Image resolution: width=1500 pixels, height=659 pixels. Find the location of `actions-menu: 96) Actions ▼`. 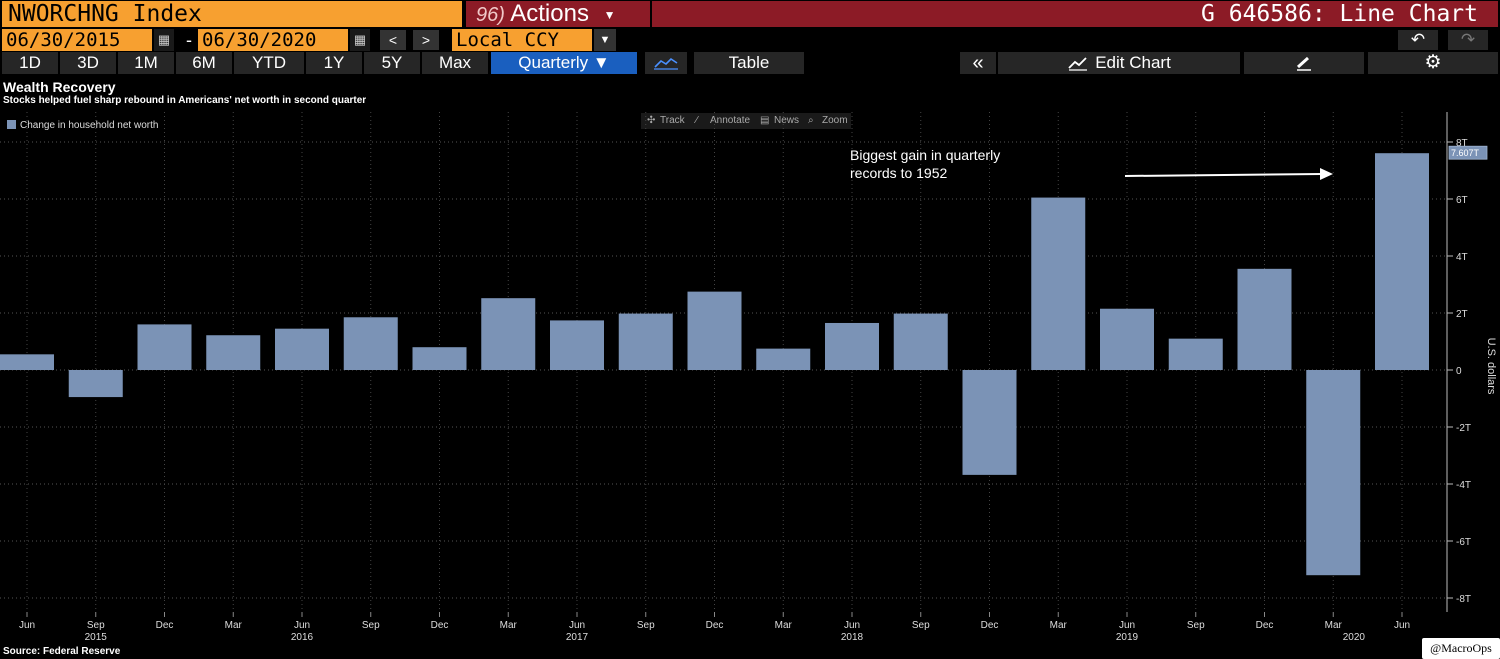

actions-menu: 96) Actions ▼ is located at coordinates (558, 14).